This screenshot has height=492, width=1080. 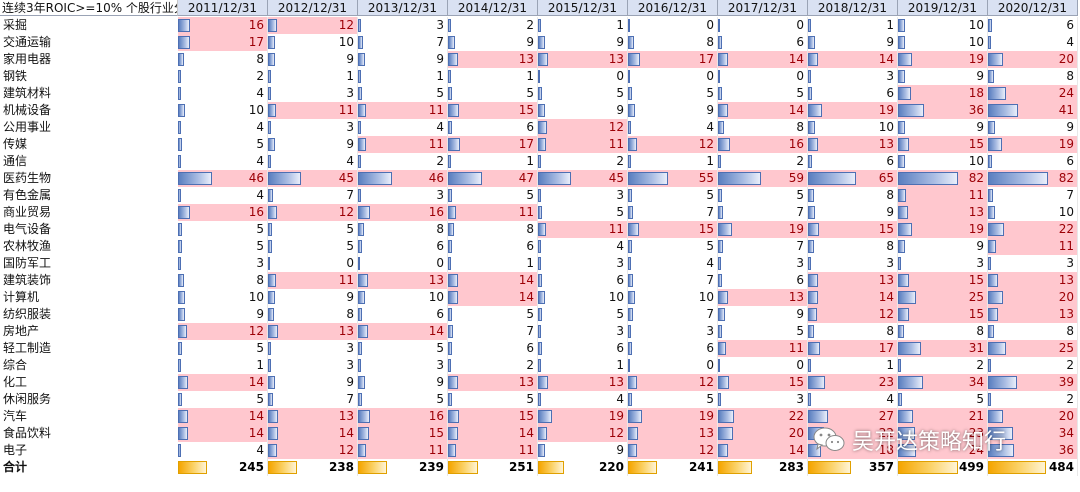 I want to click on value-cell: 17, so click(x=673, y=59).